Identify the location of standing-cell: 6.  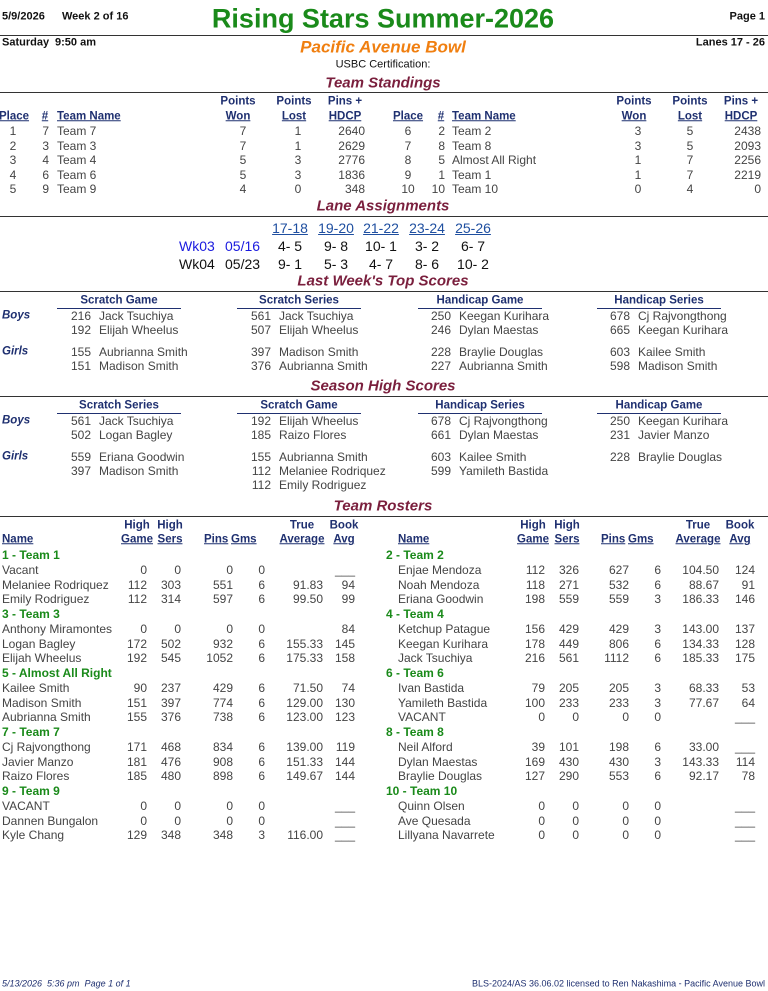
(408, 131).